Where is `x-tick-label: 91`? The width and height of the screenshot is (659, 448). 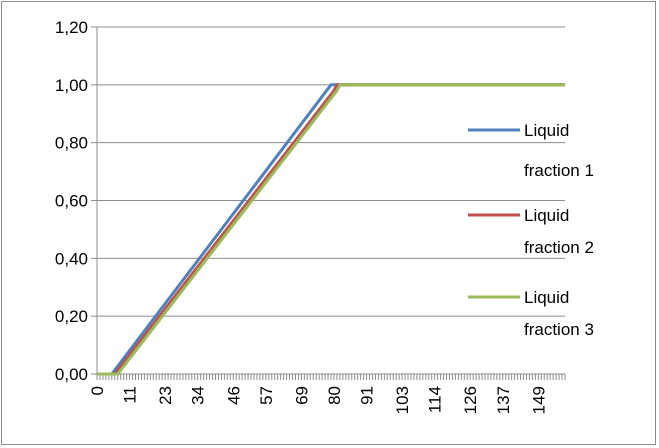 x-tick-label: 91 is located at coordinates (367, 395).